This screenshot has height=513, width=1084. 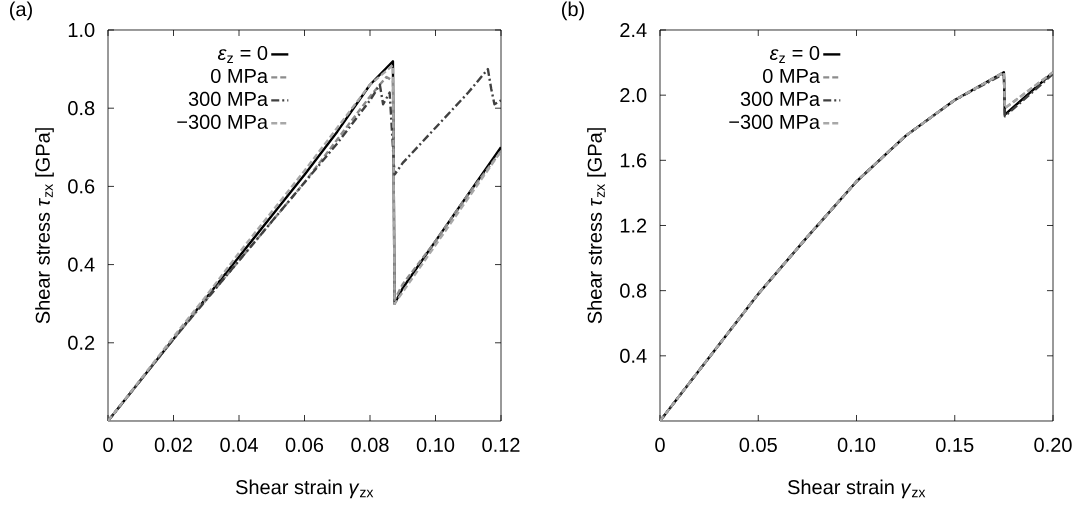 What do you see at coordinates (633, 160) in the screenshot?
I see `y-tick-label: 1.6` at bounding box center [633, 160].